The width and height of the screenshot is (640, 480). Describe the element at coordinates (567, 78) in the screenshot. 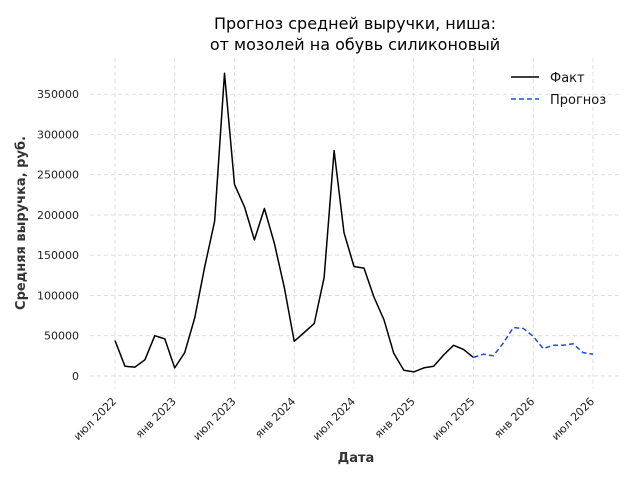

I see `legend-label-1: Факт` at that location.